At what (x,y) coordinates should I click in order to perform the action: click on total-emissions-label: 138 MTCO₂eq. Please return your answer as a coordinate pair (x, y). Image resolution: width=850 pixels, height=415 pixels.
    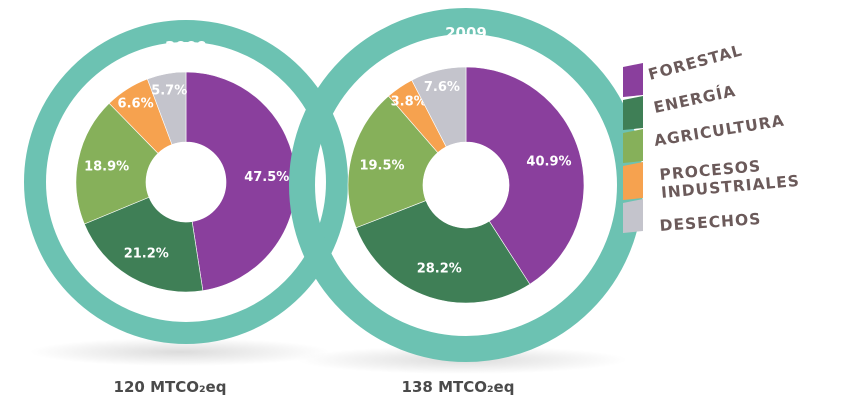
    Looking at the image, I should click on (458, 387).